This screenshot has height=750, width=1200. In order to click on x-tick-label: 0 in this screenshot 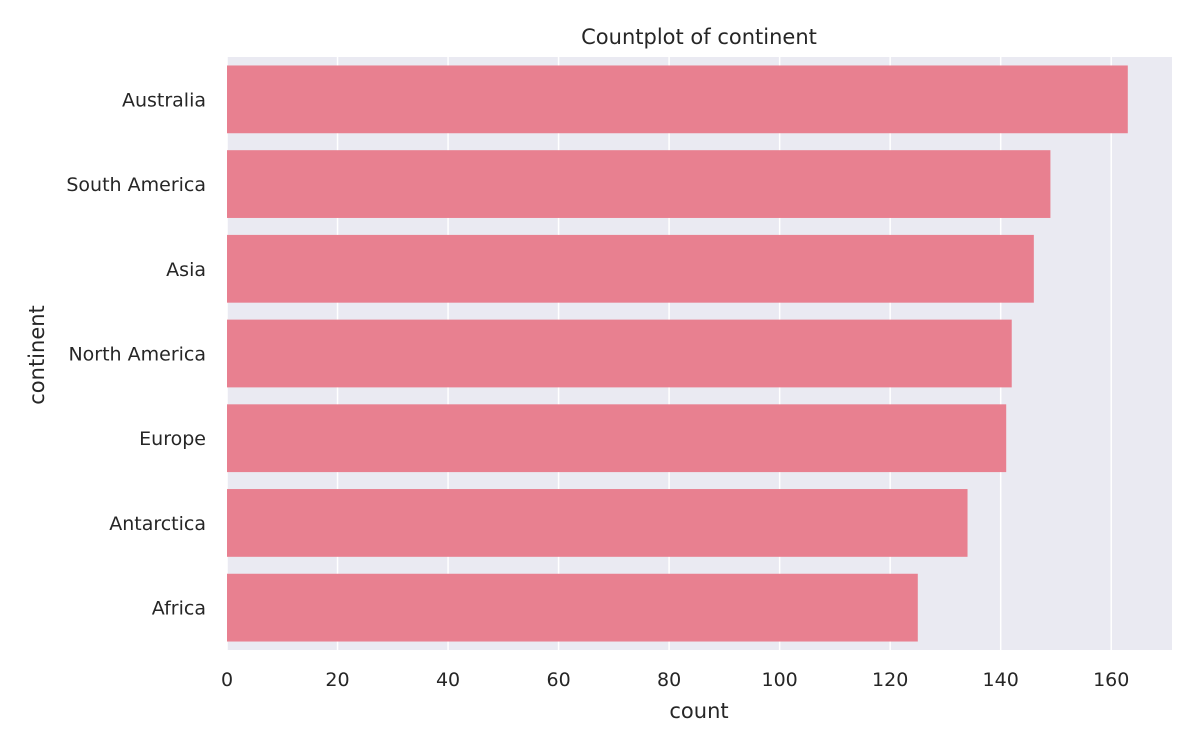, I will do `click(227, 680)`.